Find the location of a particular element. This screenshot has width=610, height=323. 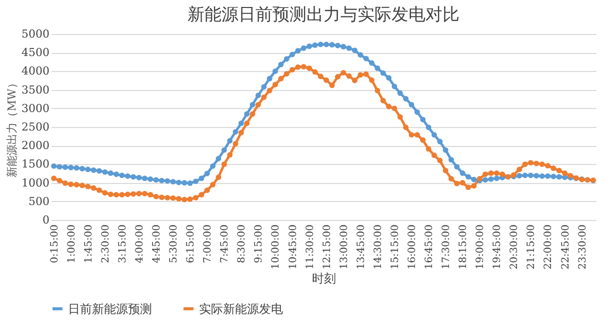

x-tick-label: 13:00:00 is located at coordinates (344, 247).